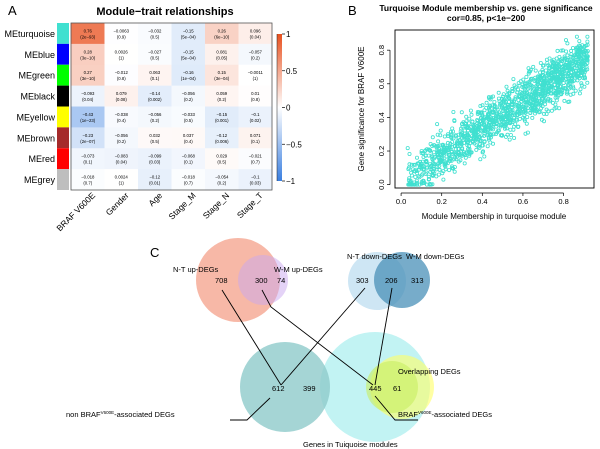 Image resolution: width=600 pixels, height=449 pixels. I want to click on heatmap-cell-value: 0.01, so click(255, 93).